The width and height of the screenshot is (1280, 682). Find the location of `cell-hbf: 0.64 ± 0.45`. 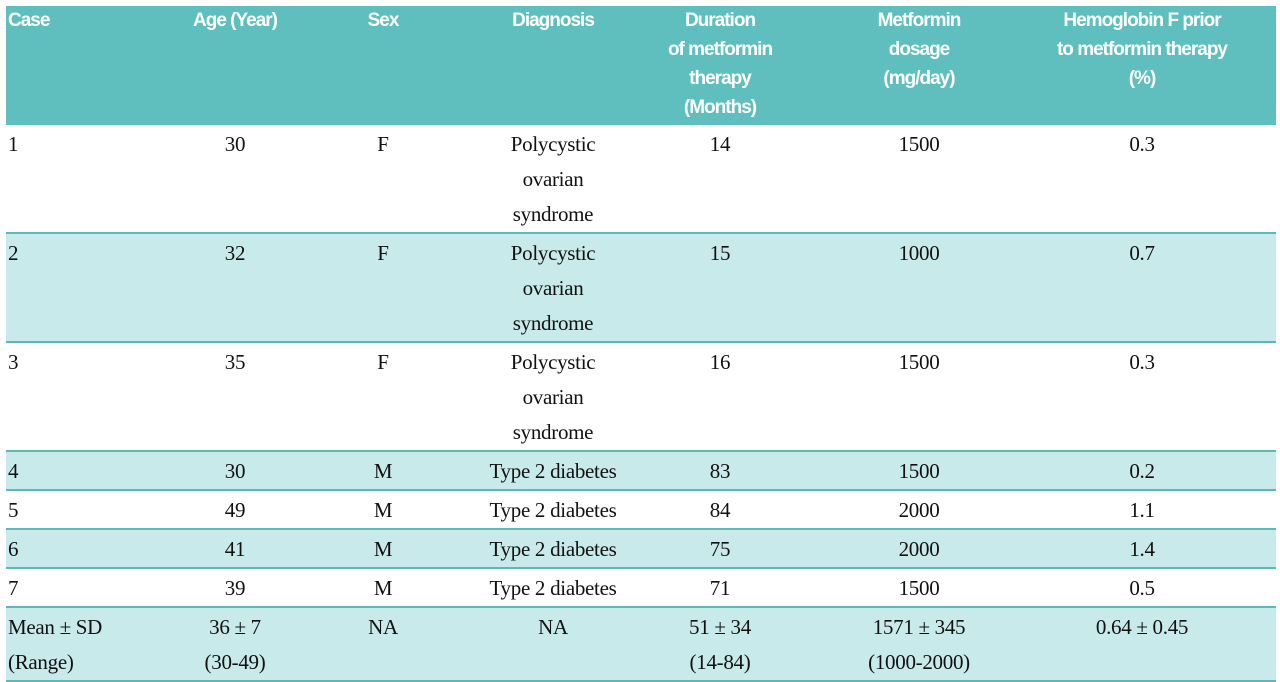

cell-hbf: 0.64 ± 0.45 is located at coordinates (1162, 644).